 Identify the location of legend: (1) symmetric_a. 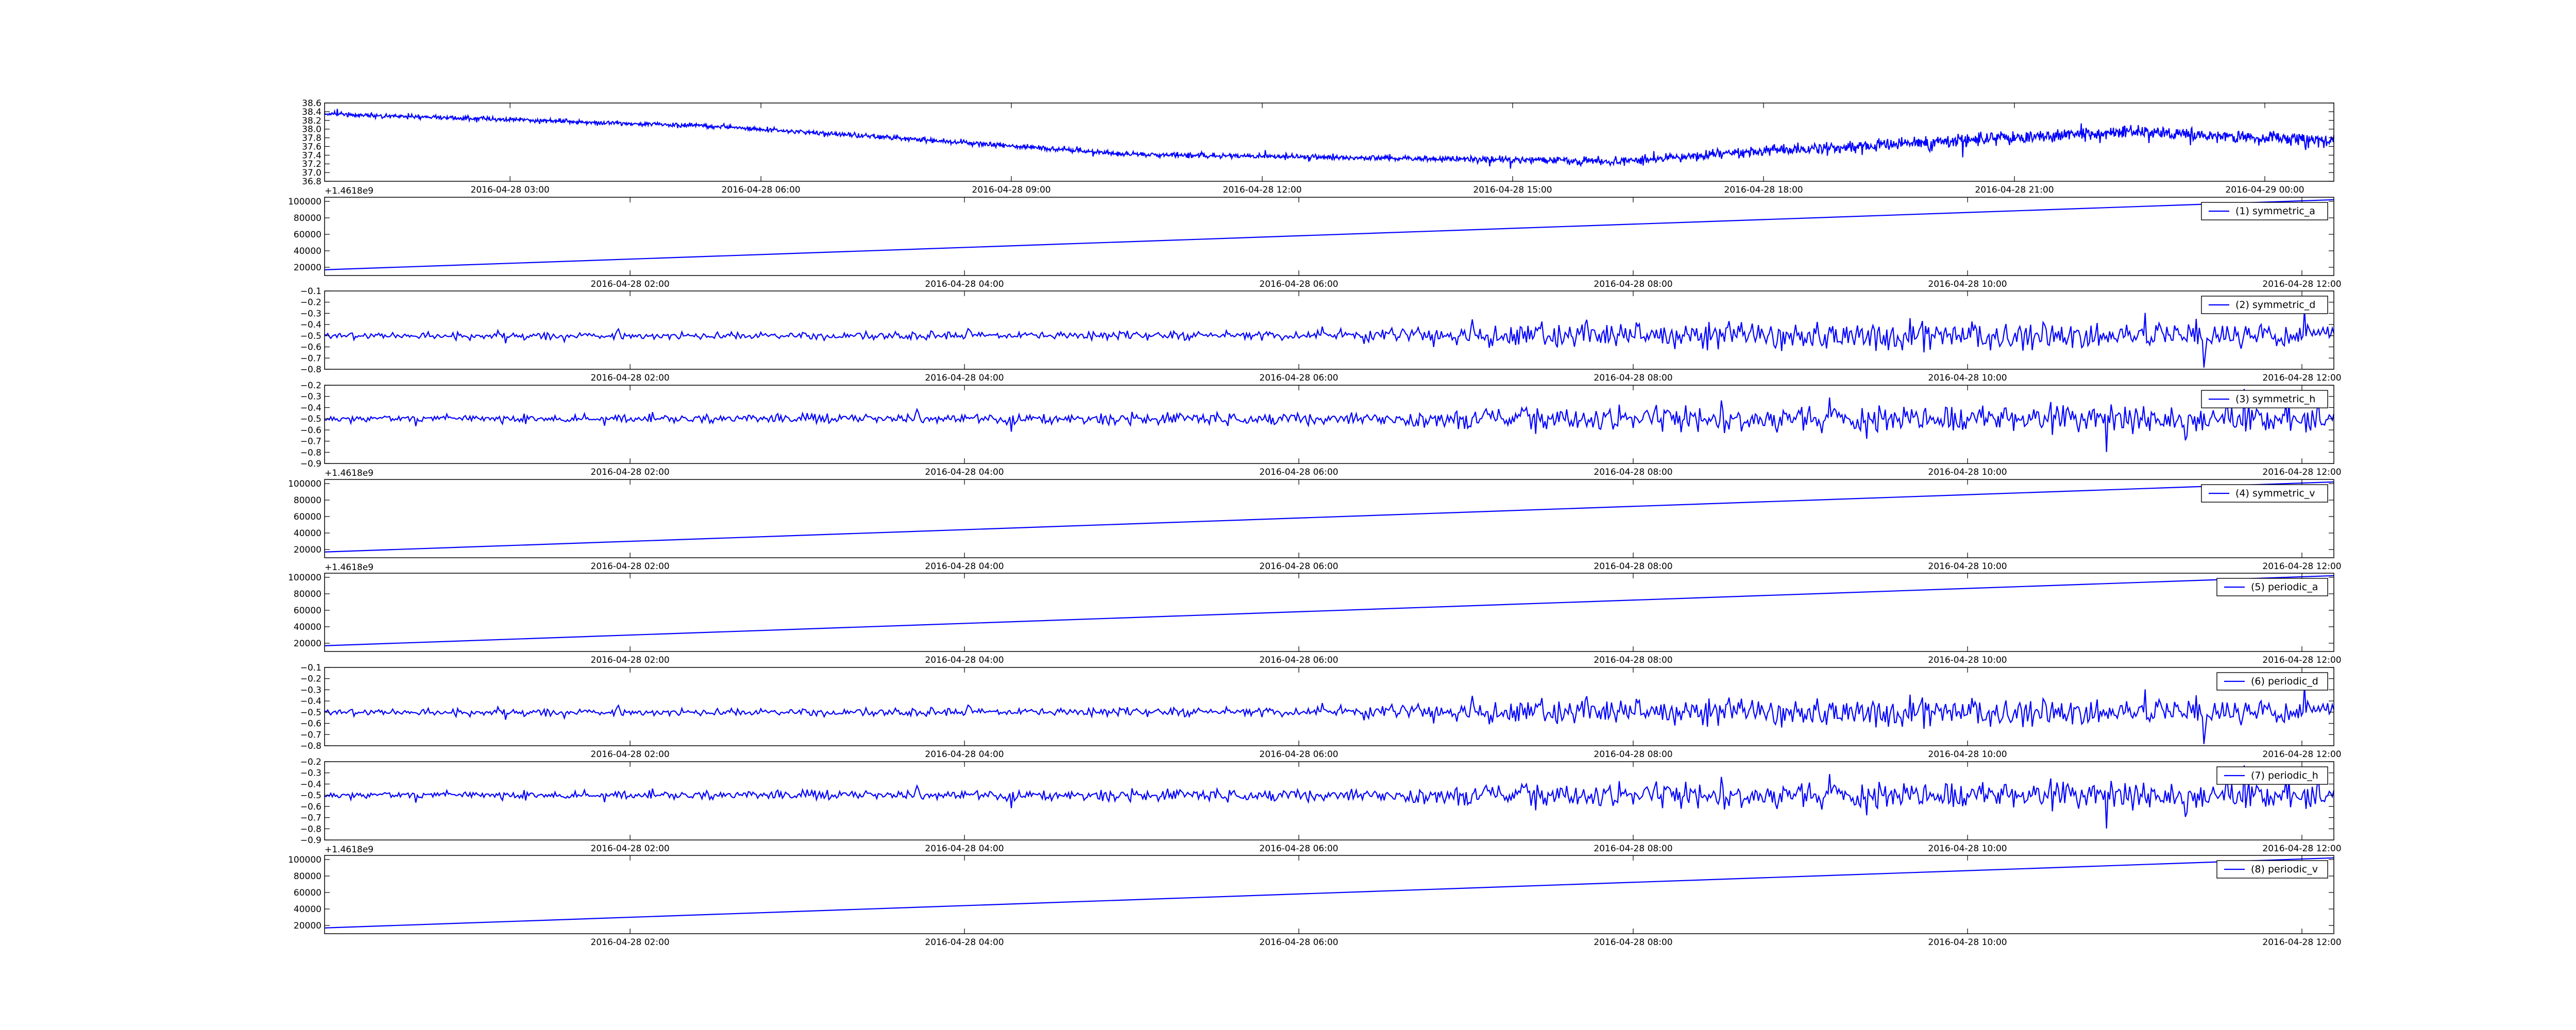
(2264, 211).